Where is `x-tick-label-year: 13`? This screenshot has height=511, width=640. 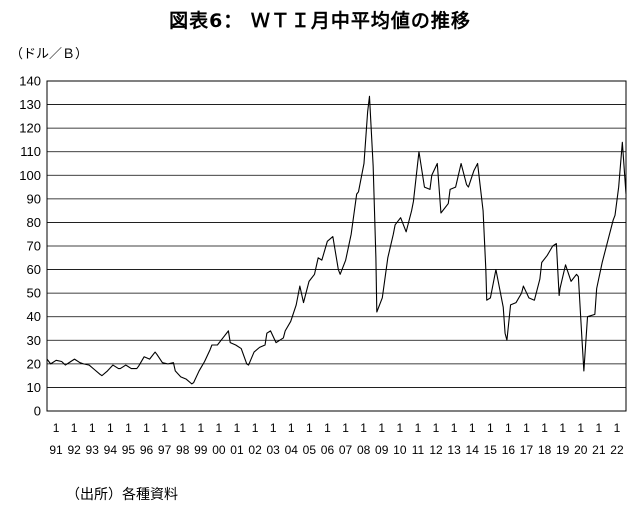
x-tick-label-year: 13 is located at coordinates (454, 450).